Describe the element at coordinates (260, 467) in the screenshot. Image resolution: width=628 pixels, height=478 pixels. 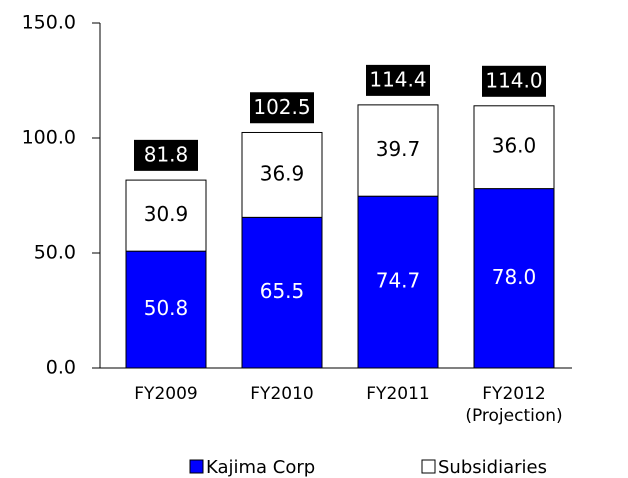
I see `legend-label: Kajima Corp` at that location.